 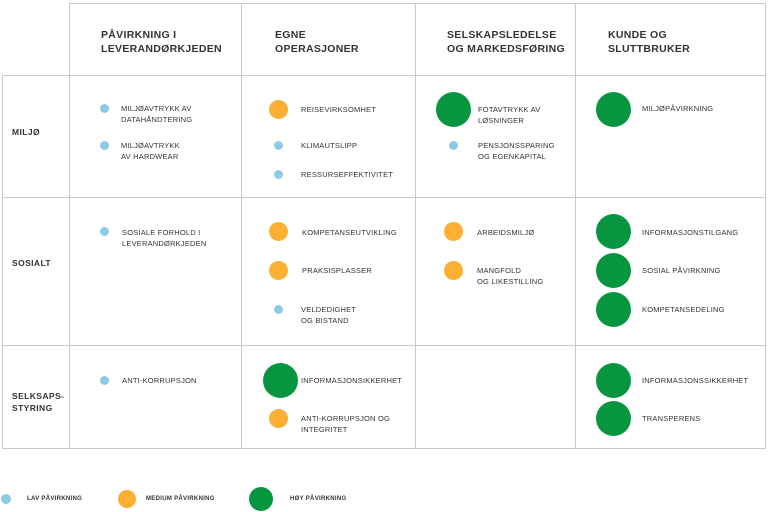 What do you see at coordinates (26, 132) in the screenshot?
I see `row-header-miljo: MILJØ` at bounding box center [26, 132].